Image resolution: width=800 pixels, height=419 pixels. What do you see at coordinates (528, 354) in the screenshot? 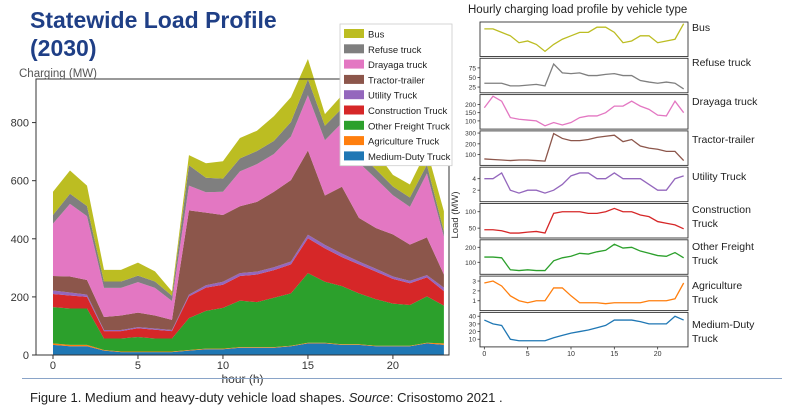
I see `panel-x-tick-label: 5` at bounding box center [528, 354].